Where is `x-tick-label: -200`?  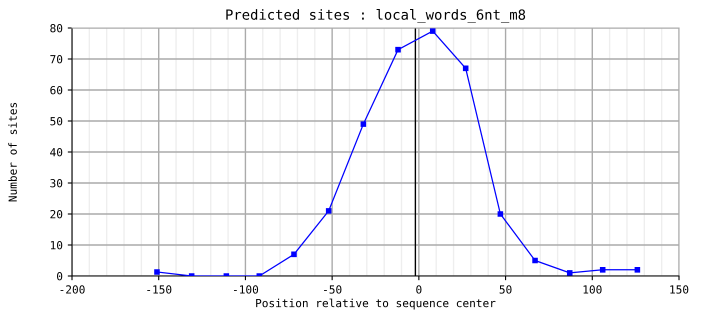
x-tick-label: -200 is located at coordinates (72, 289).